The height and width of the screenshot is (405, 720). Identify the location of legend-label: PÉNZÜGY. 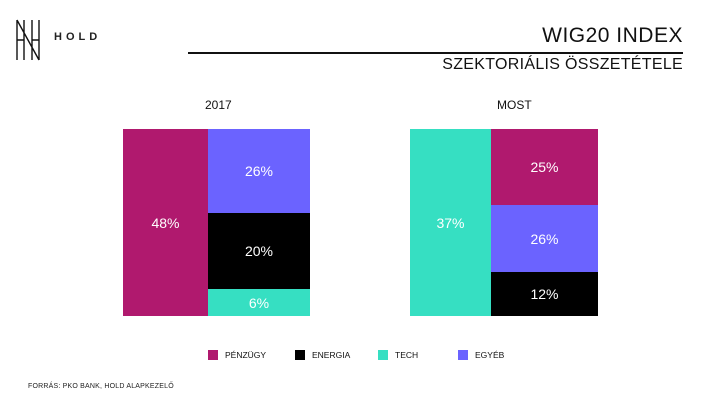
(246, 355).